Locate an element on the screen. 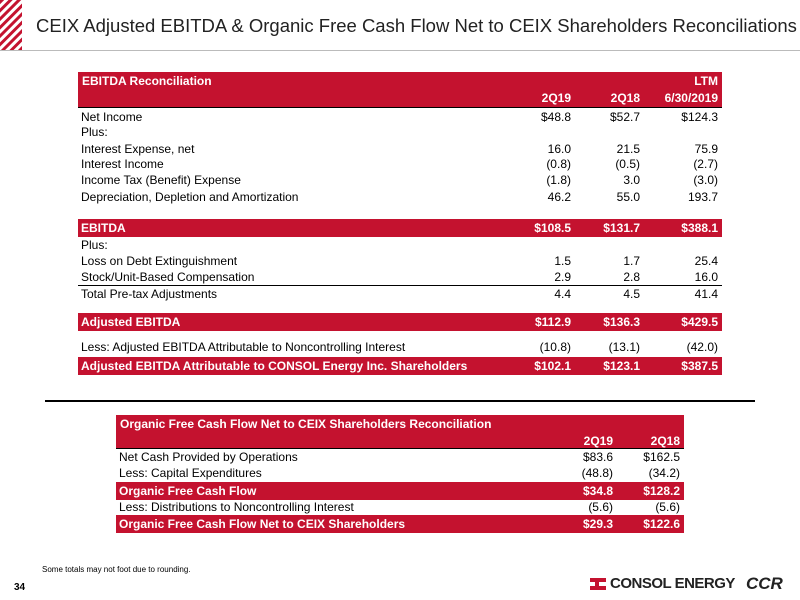  row-label: Less: Capital Expenditures is located at coordinates (190, 473).